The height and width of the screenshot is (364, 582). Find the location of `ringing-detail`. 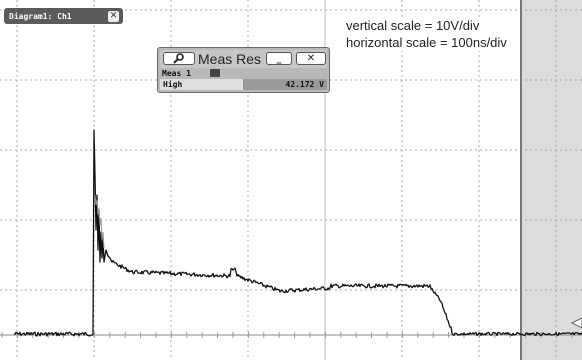

ringing-detail is located at coordinates (99, 221).